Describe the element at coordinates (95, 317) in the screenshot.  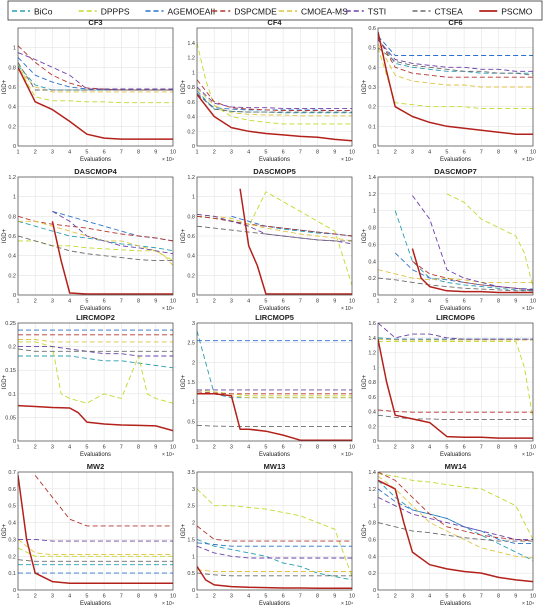
I see `chart-title: LIRCMOP2` at that location.